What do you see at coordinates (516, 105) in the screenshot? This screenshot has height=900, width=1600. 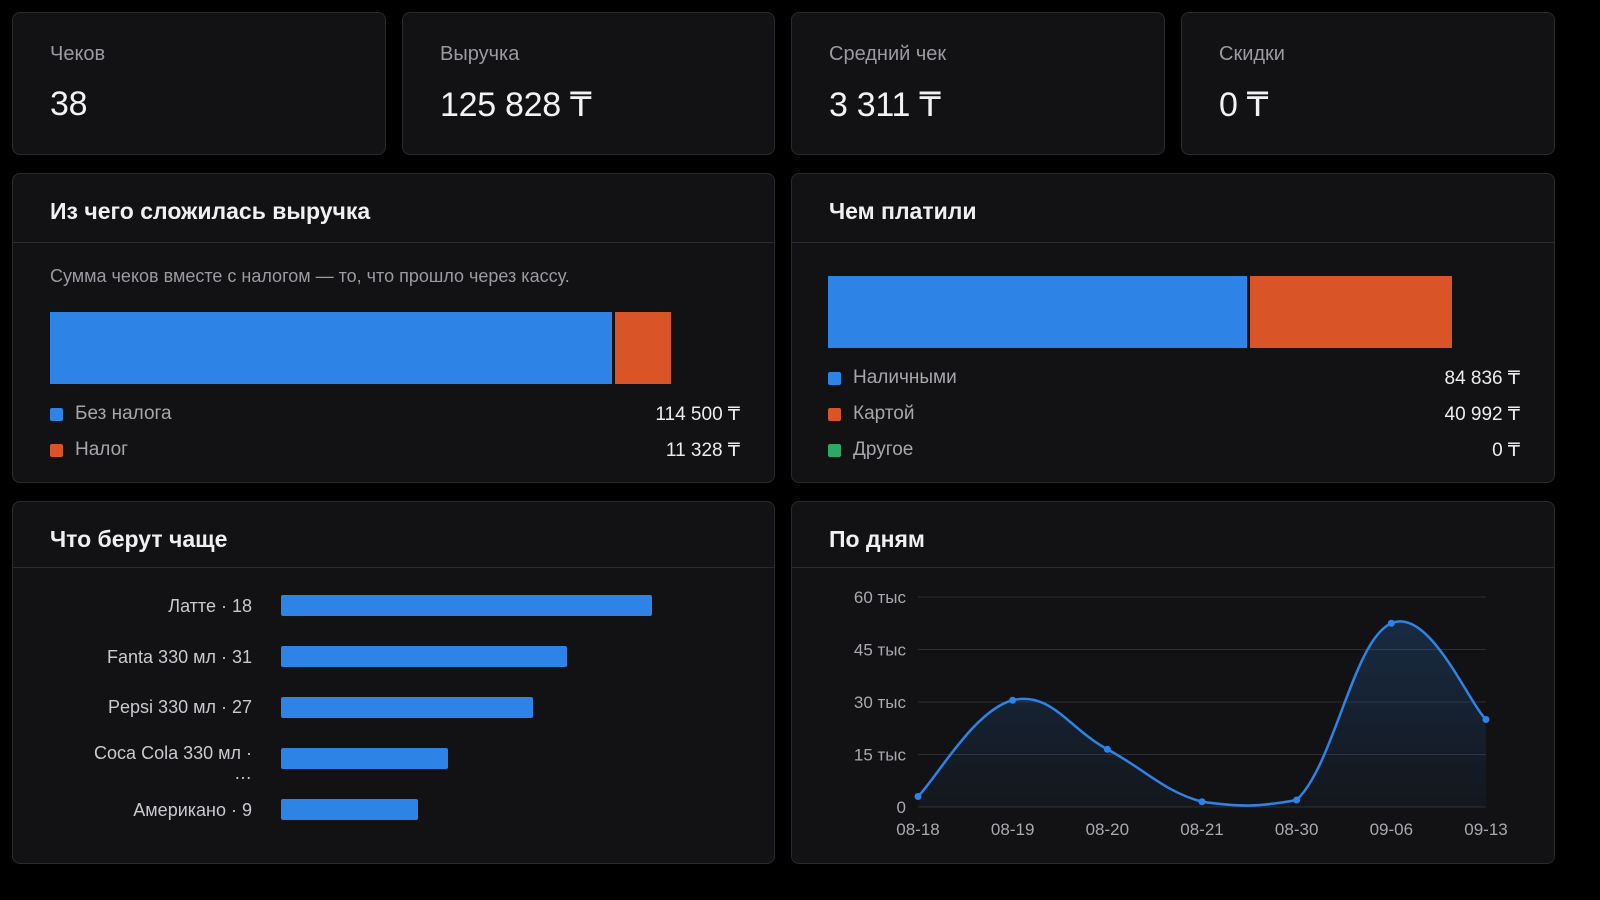 I see `stat-value: 125 828 ₸` at bounding box center [516, 105].